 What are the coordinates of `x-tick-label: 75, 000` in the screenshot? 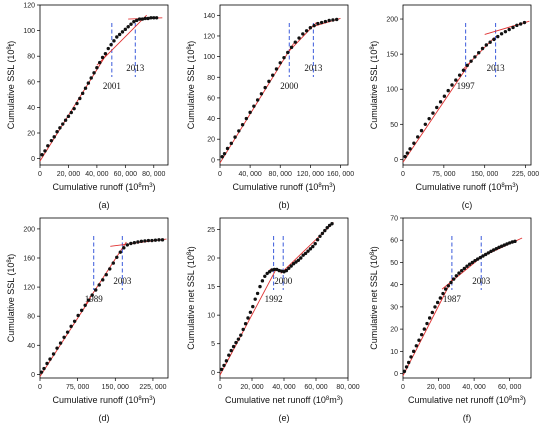 It's located at (77, 387).